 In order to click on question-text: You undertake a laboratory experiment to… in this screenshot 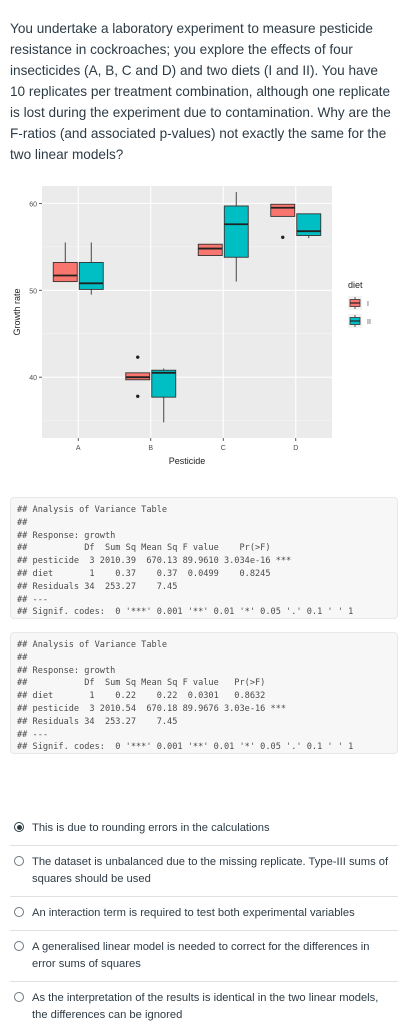, I will do `click(200, 91)`.